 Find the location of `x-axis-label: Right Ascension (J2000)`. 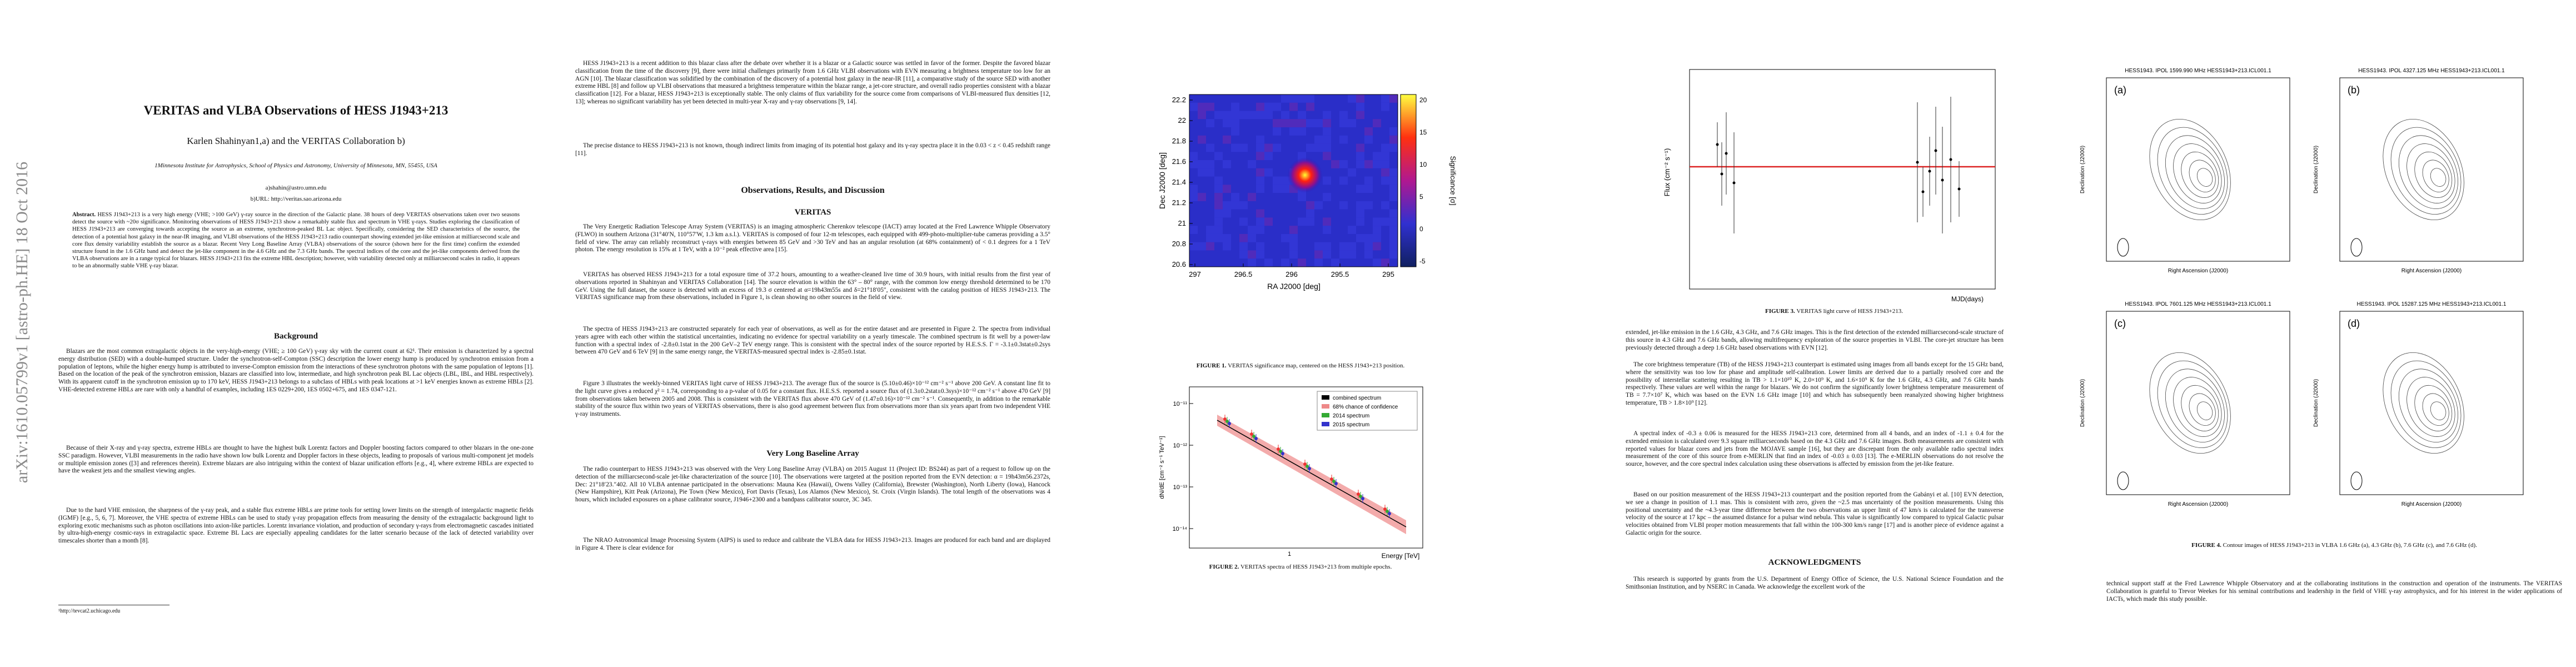

x-axis-label: Right Ascension (J2000) is located at coordinates (2431, 271).